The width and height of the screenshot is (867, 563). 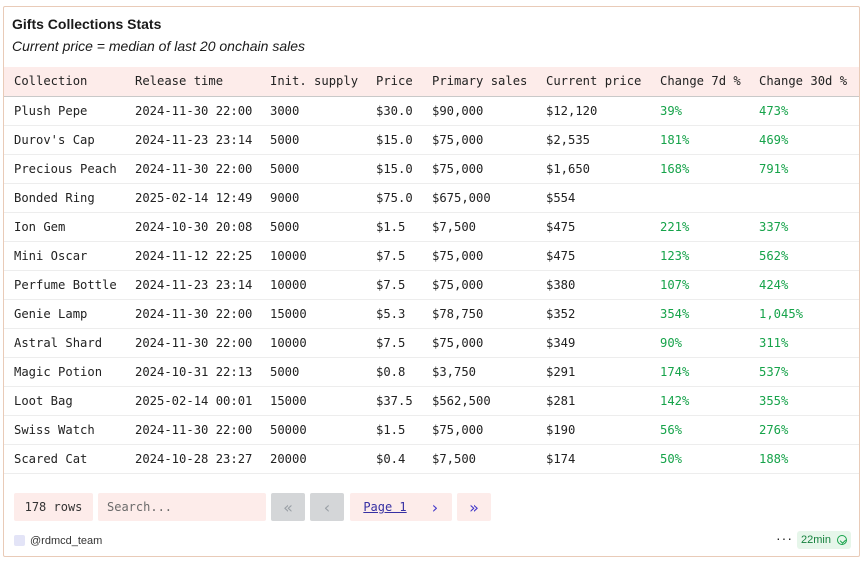 What do you see at coordinates (804, 82) in the screenshot?
I see `column-header-change-30d: Change 30d %` at bounding box center [804, 82].